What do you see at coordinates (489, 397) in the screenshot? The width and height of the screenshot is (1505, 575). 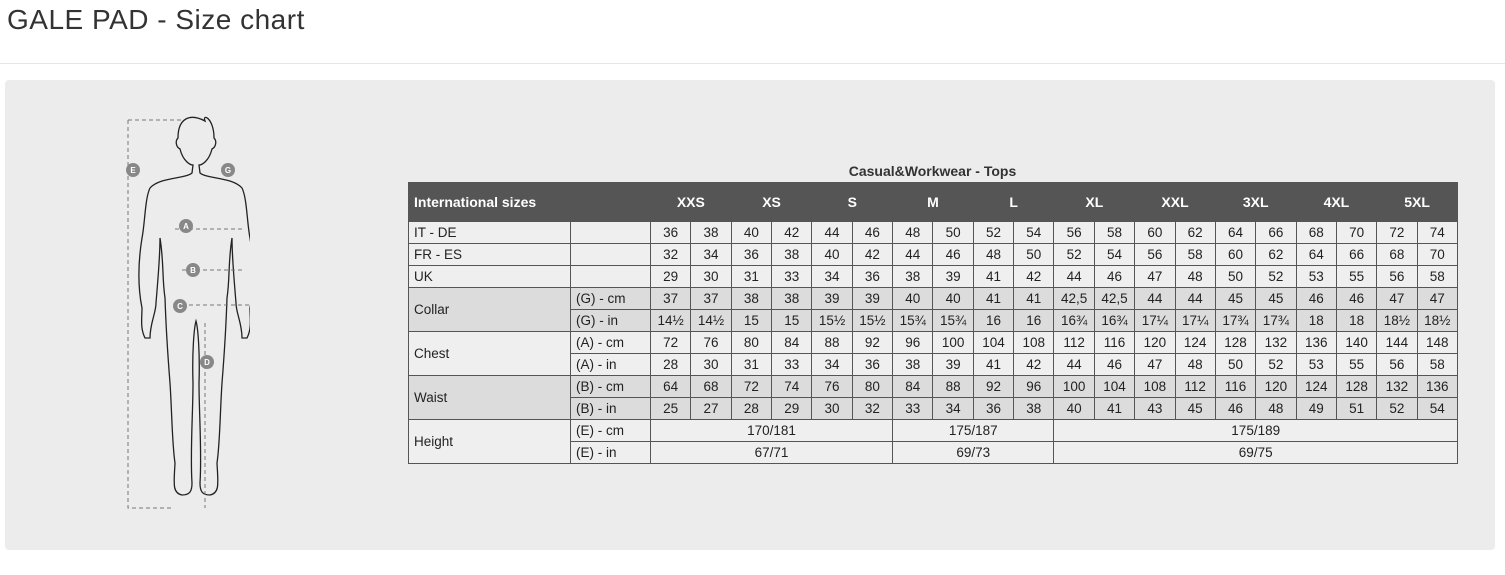 I see `row-label: Waist` at bounding box center [489, 397].